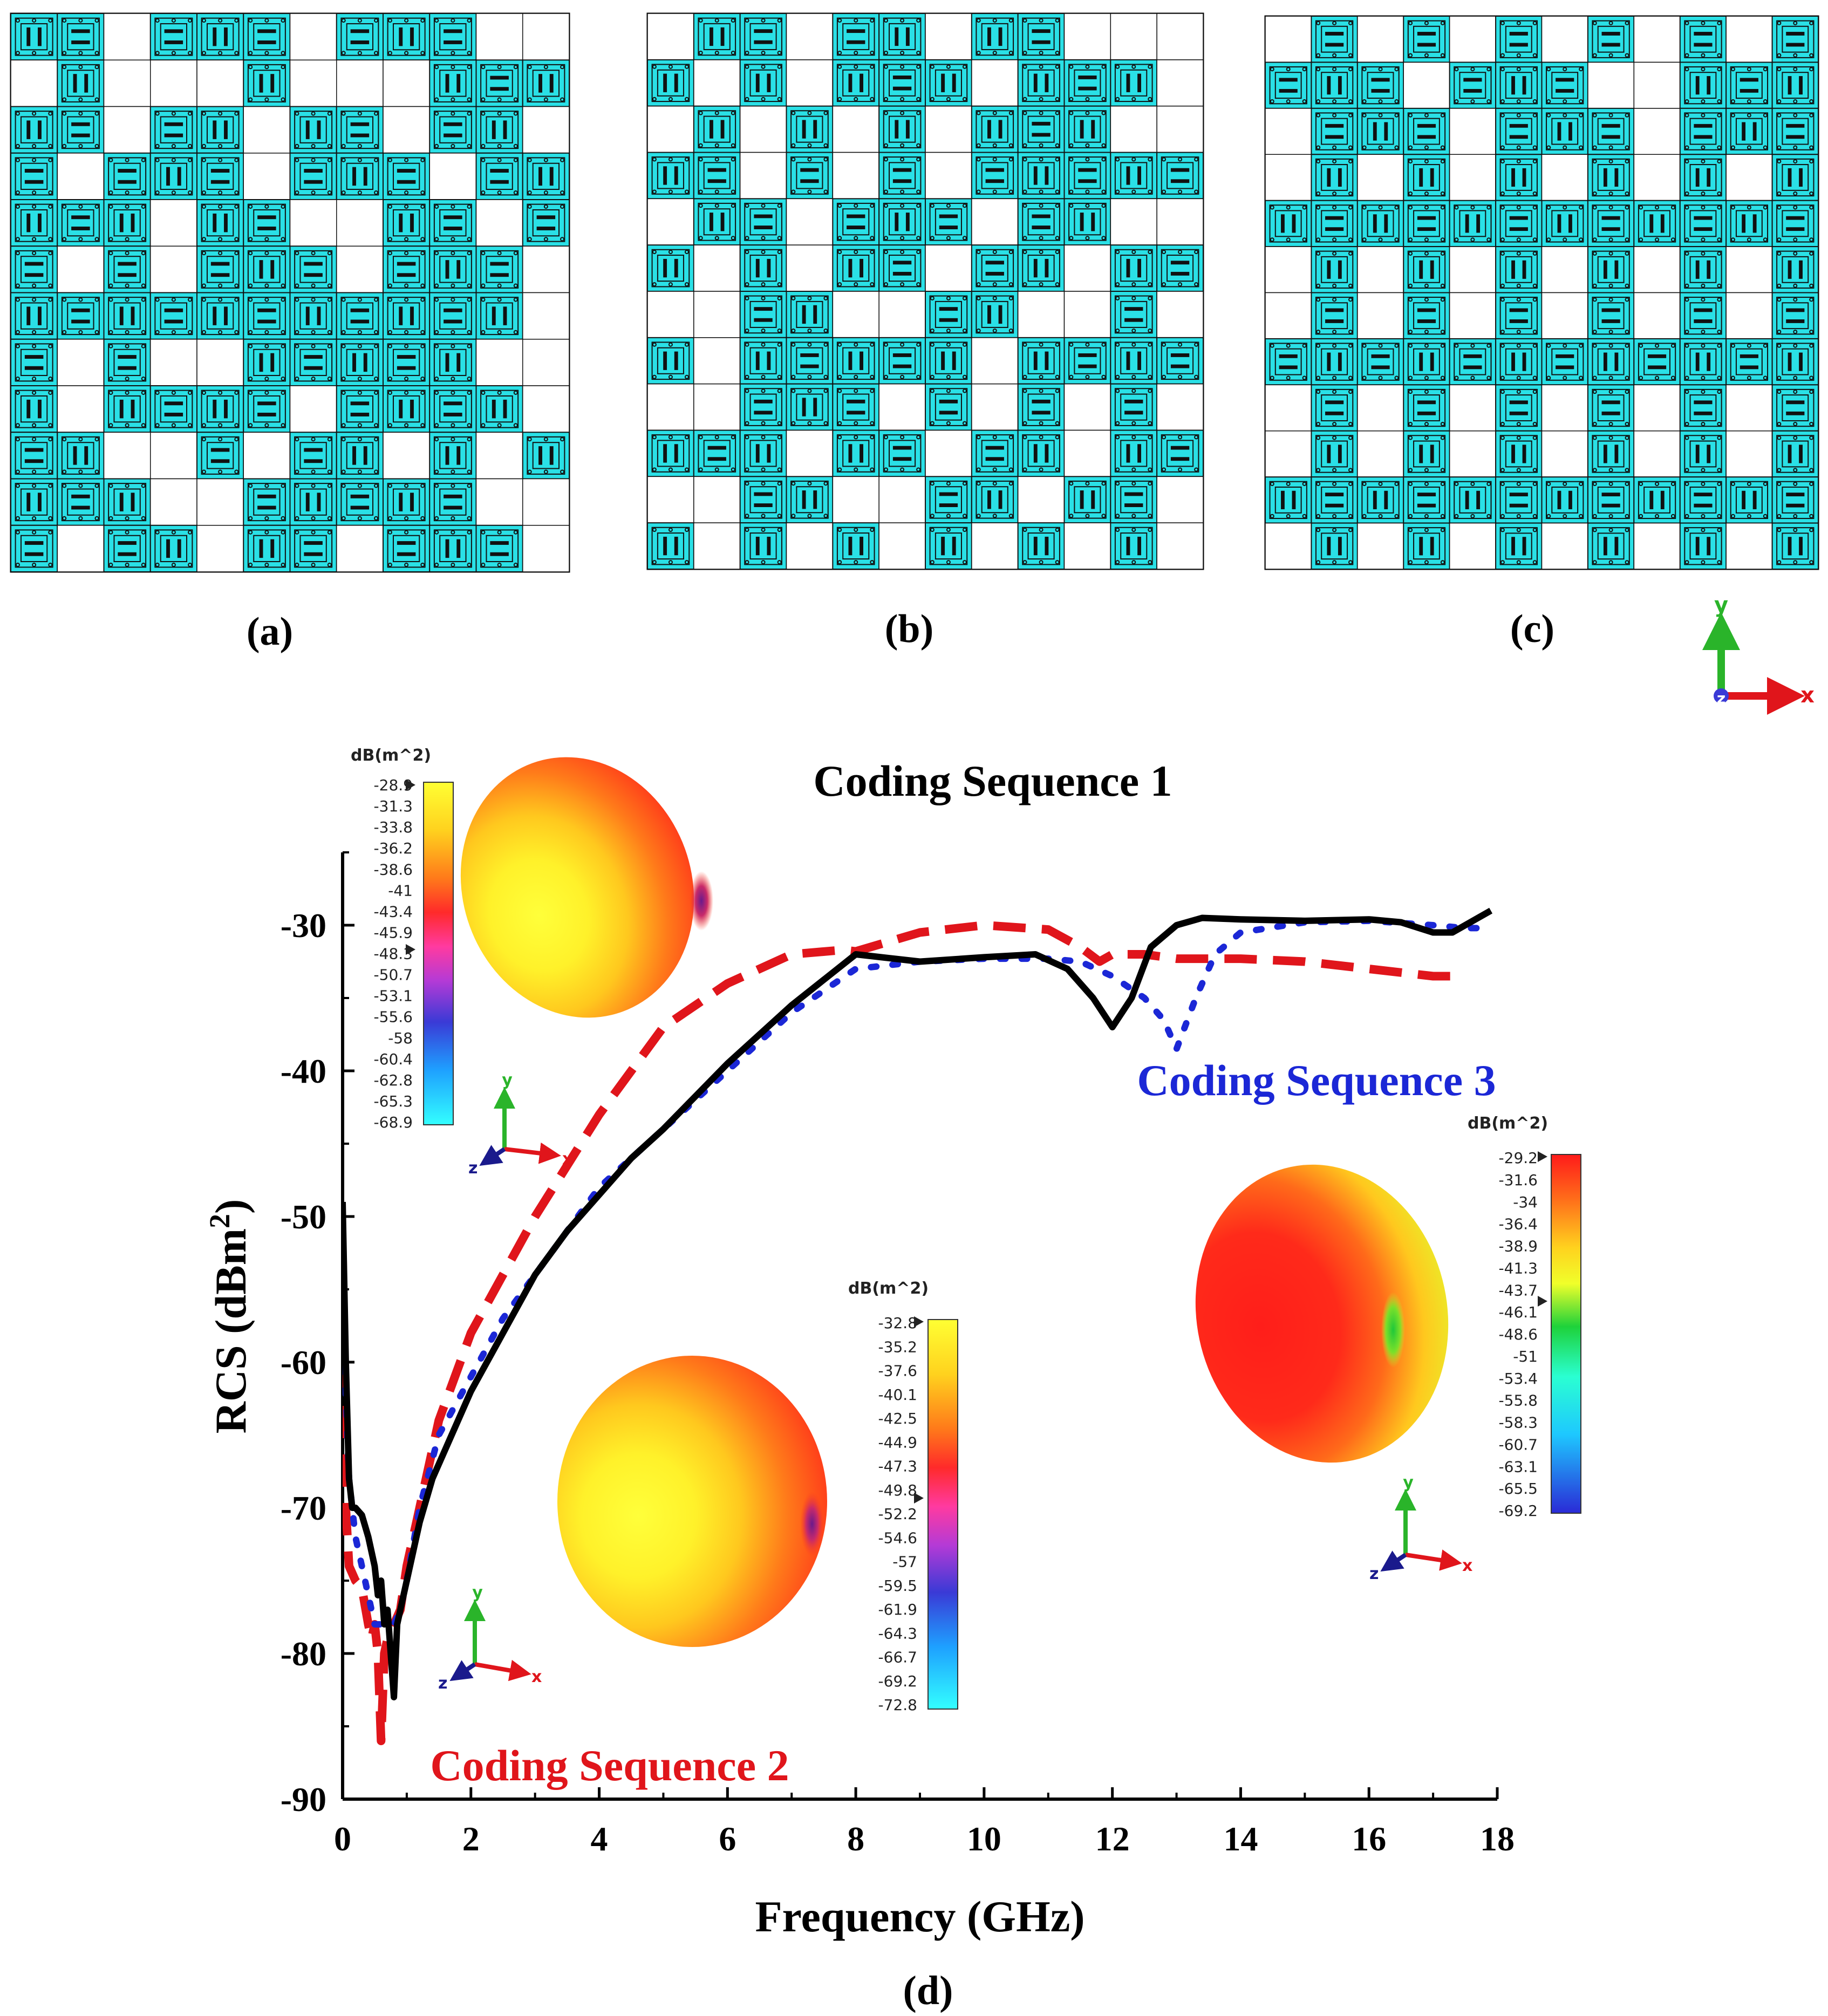  I want to click on colorbar-1-tick-label: -33.8, so click(393, 827).